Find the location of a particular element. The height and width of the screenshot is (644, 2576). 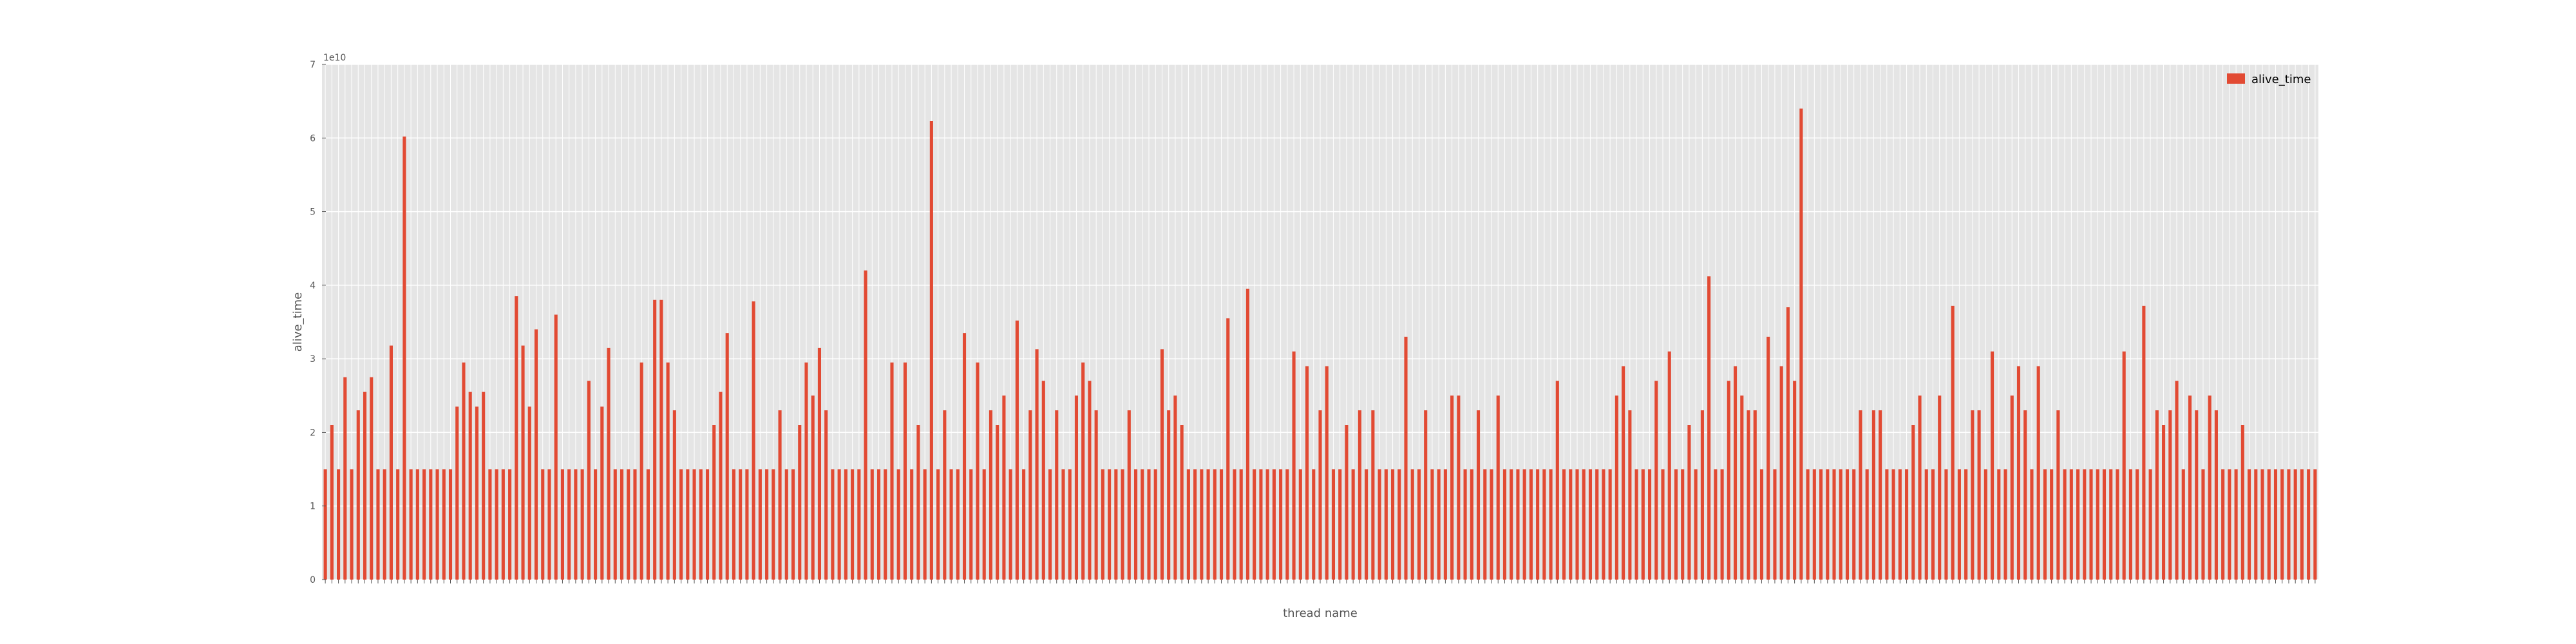

y-tick-label: 3 is located at coordinates (313, 359).